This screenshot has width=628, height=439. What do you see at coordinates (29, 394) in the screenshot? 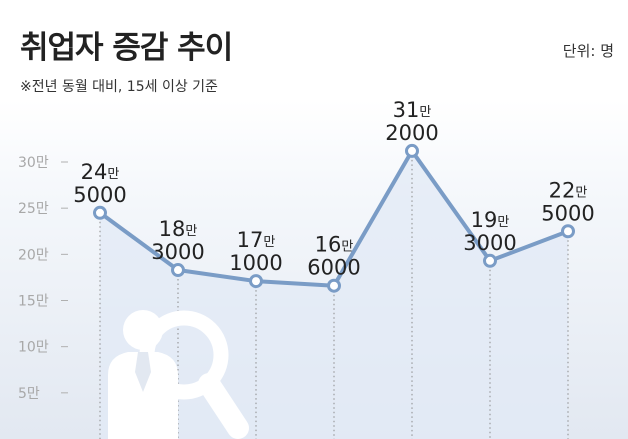
I see `y-tick-label: 5만` at bounding box center [29, 394].